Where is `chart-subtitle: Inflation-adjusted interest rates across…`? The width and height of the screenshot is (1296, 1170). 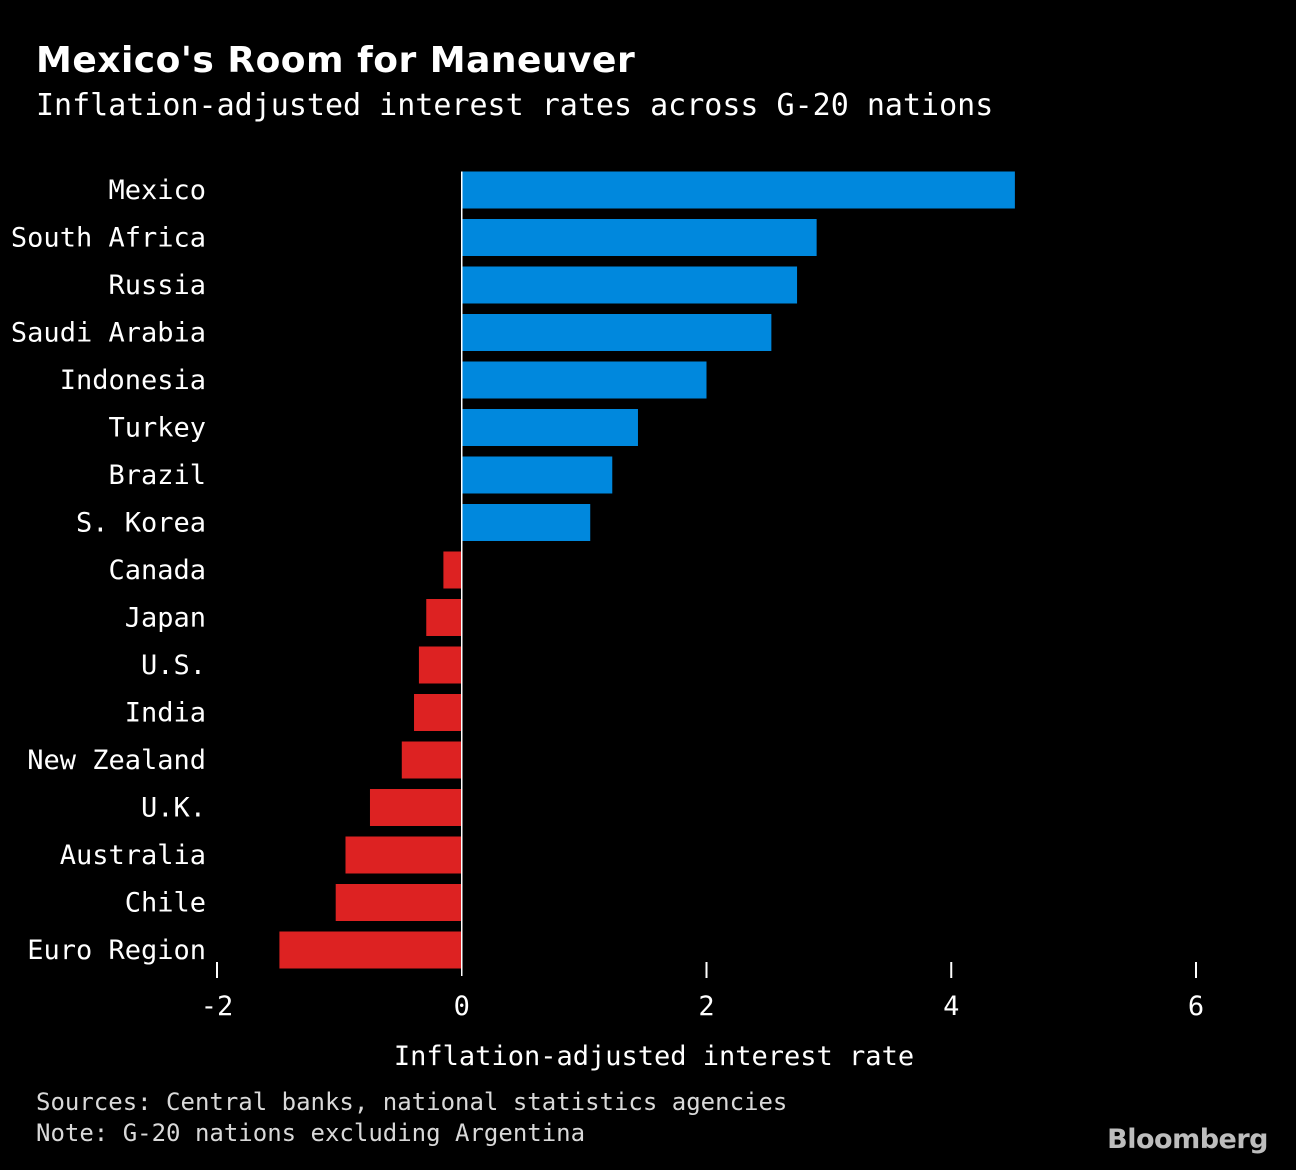
chart-subtitle: Inflation-adjusted interest rates across… is located at coordinates (515, 105).